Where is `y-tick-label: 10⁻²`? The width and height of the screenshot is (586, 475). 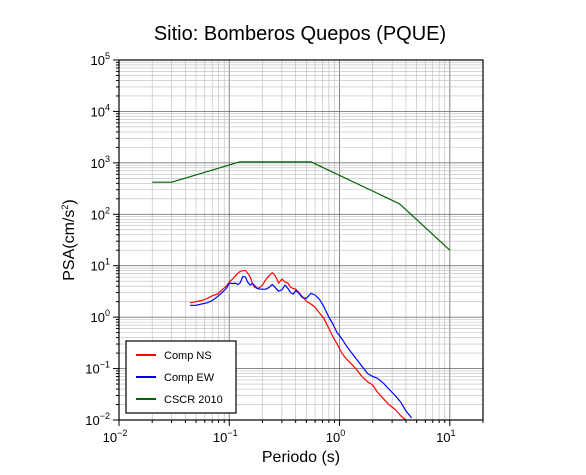
y-tick-label: 10⁻² is located at coordinates (97, 419).